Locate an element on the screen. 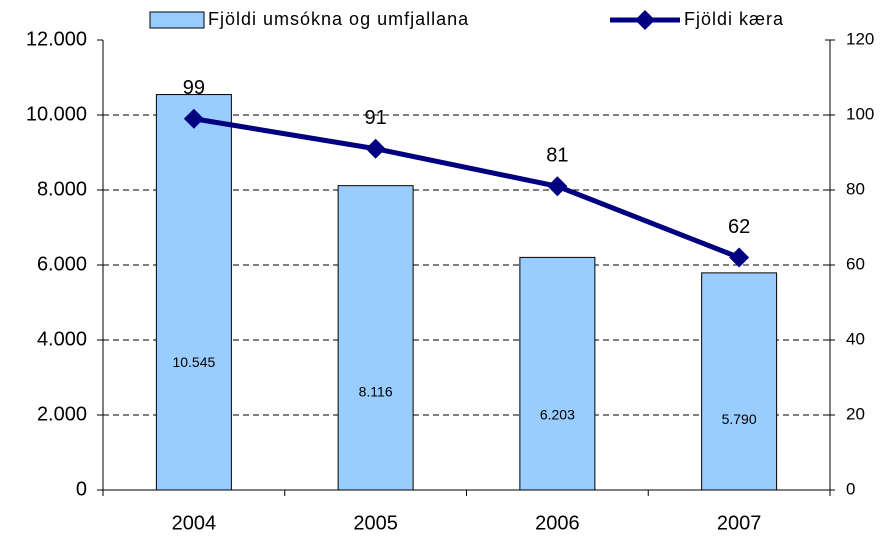 This screenshot has width=885, height=542. y-tick-label: 4.000 is located at coordinates (62, 339).